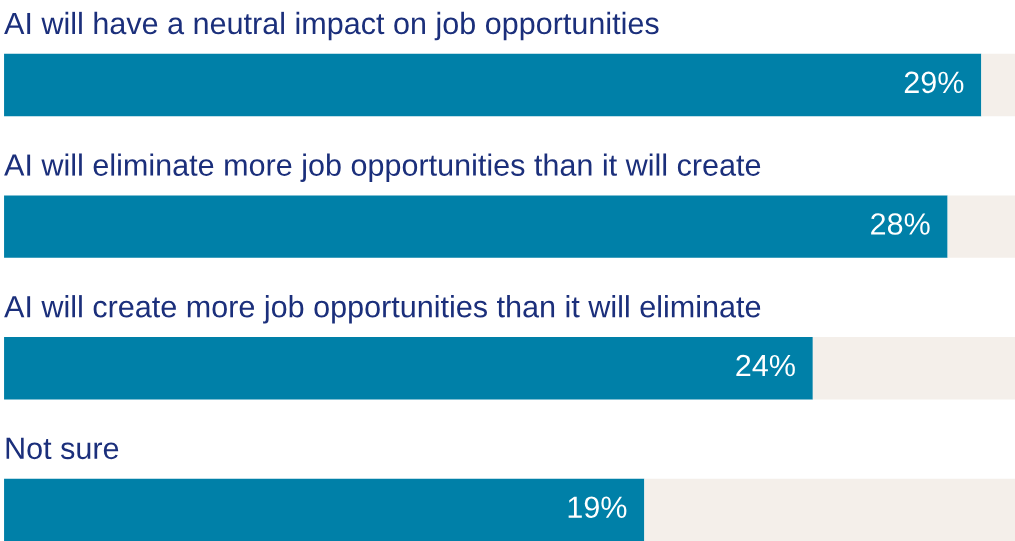 Image resolution: width=1015 pixels, height=541 pixels. I want to click on data-label: 19%, so click(597, 507).